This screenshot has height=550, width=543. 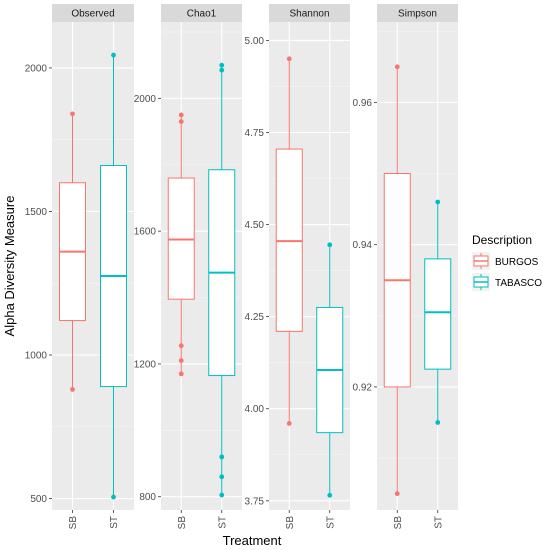 What do you see at coordinates (255, 133) in the screenshot?
I see `y-tick-label: 4.75` at bounding box center [255, 133].